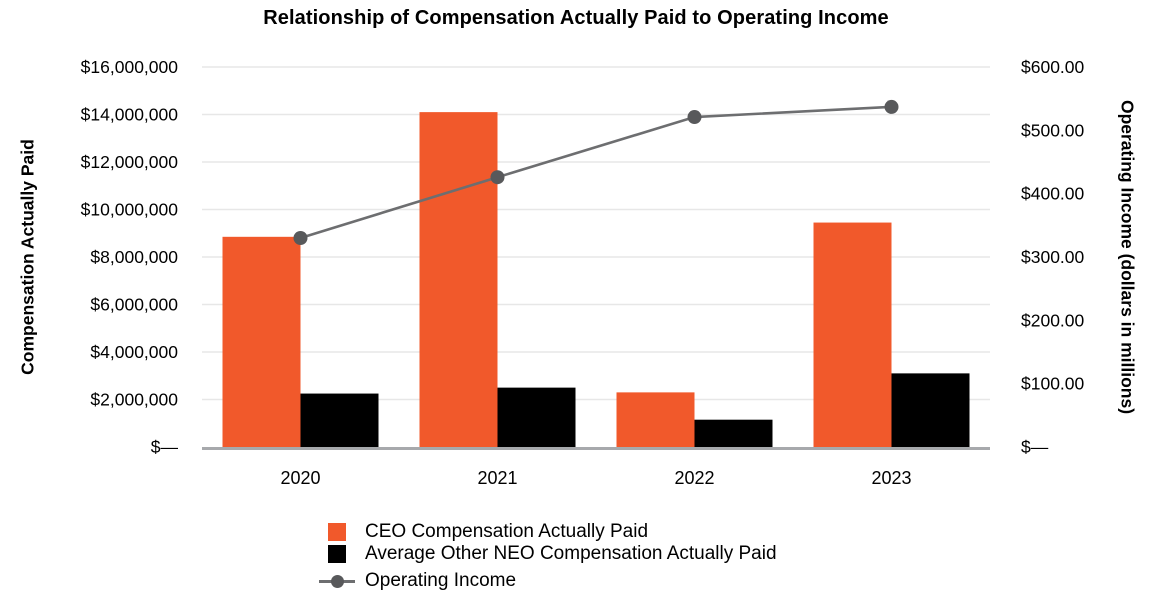 This screenshot has width=1152, height=614. I want to click on right-axis-tick-label: $500.00, so click(1053, 130).